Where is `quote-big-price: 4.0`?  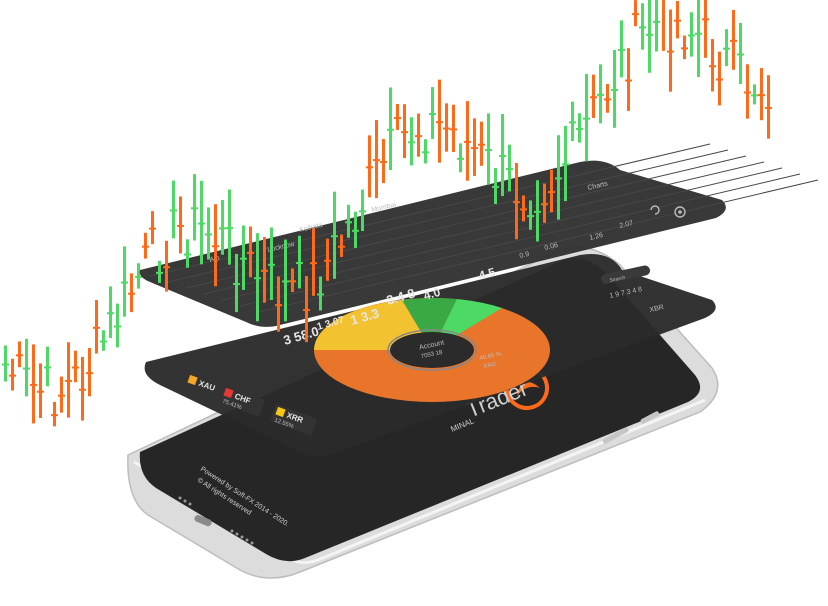 quote-big-price: 4.0 is located at coordinates (432, 294).